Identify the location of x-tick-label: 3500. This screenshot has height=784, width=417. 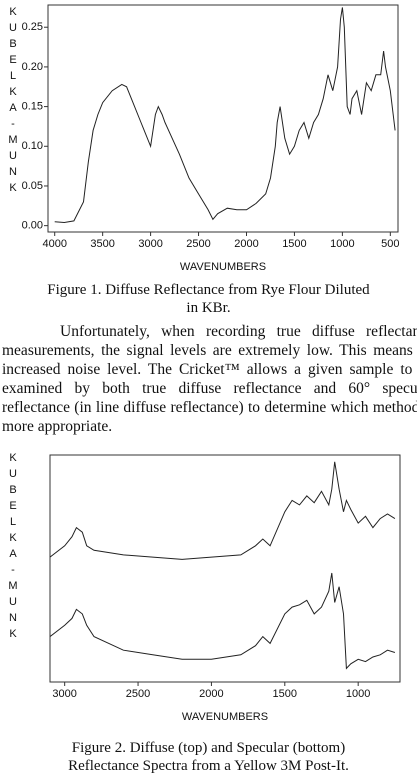
(102, 244).